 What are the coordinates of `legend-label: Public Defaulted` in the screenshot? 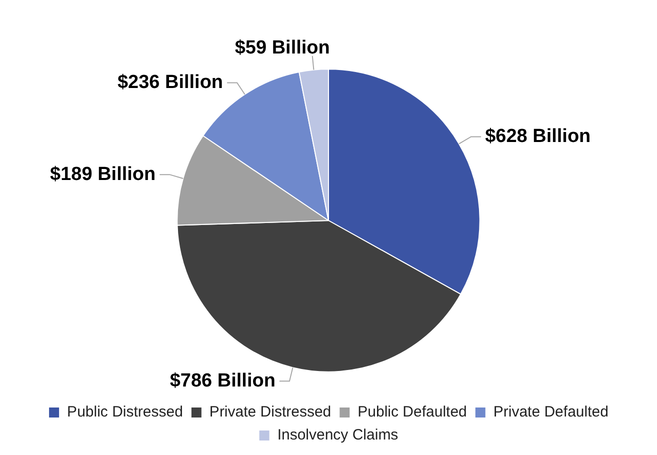 It's located at (412, 412).